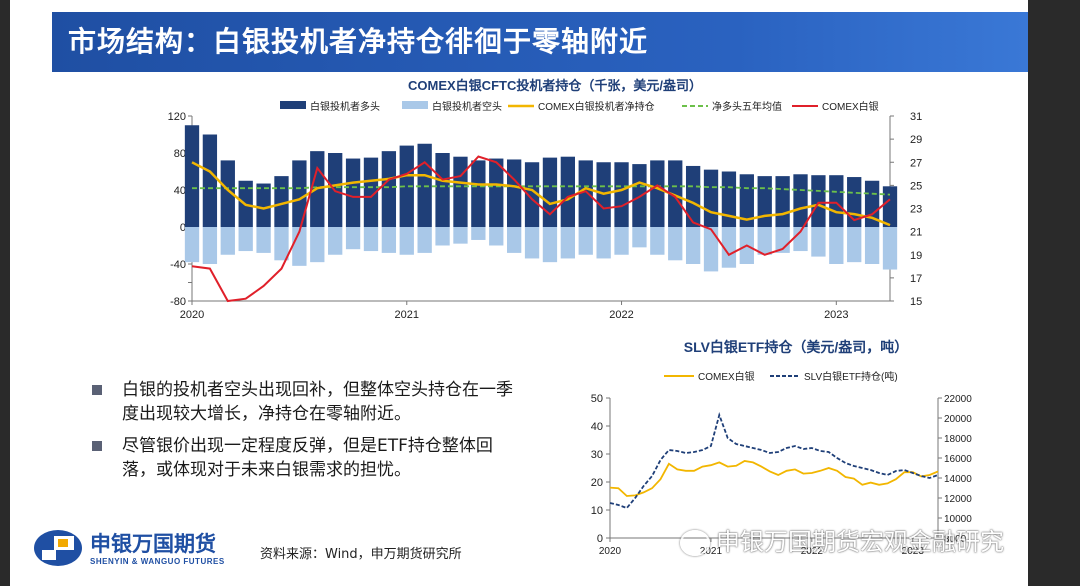  I want to click on company-logo: 申银万国期货 SHENYIN & WANGUO FUTURES, so click(137, 549).